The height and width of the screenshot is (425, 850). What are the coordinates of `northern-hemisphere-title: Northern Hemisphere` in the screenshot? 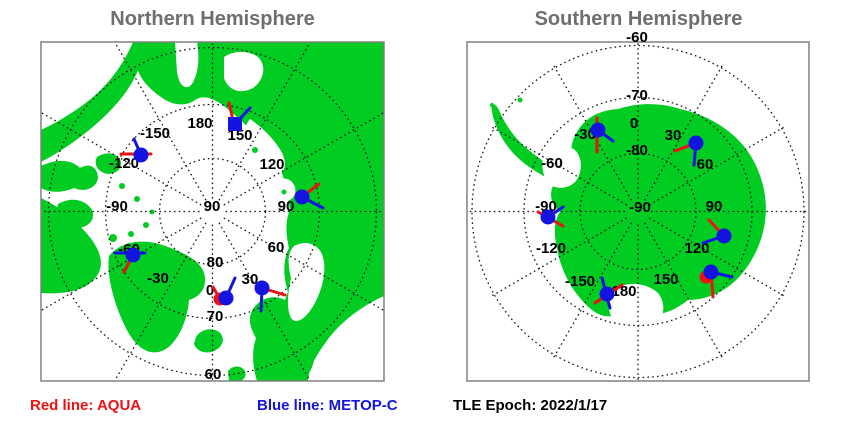 It's located at (212, 19).